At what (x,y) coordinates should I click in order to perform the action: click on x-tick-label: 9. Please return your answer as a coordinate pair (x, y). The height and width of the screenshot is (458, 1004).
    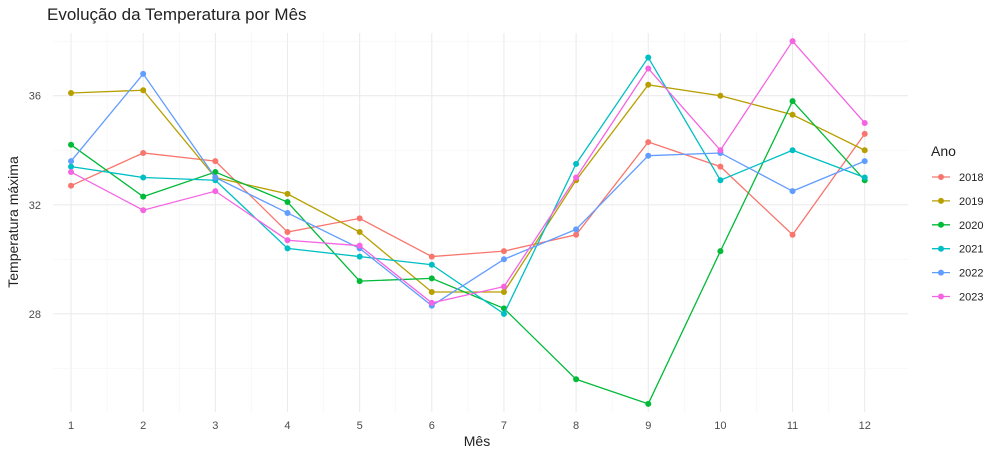
    Looking at the image, I should click on (648, 426).